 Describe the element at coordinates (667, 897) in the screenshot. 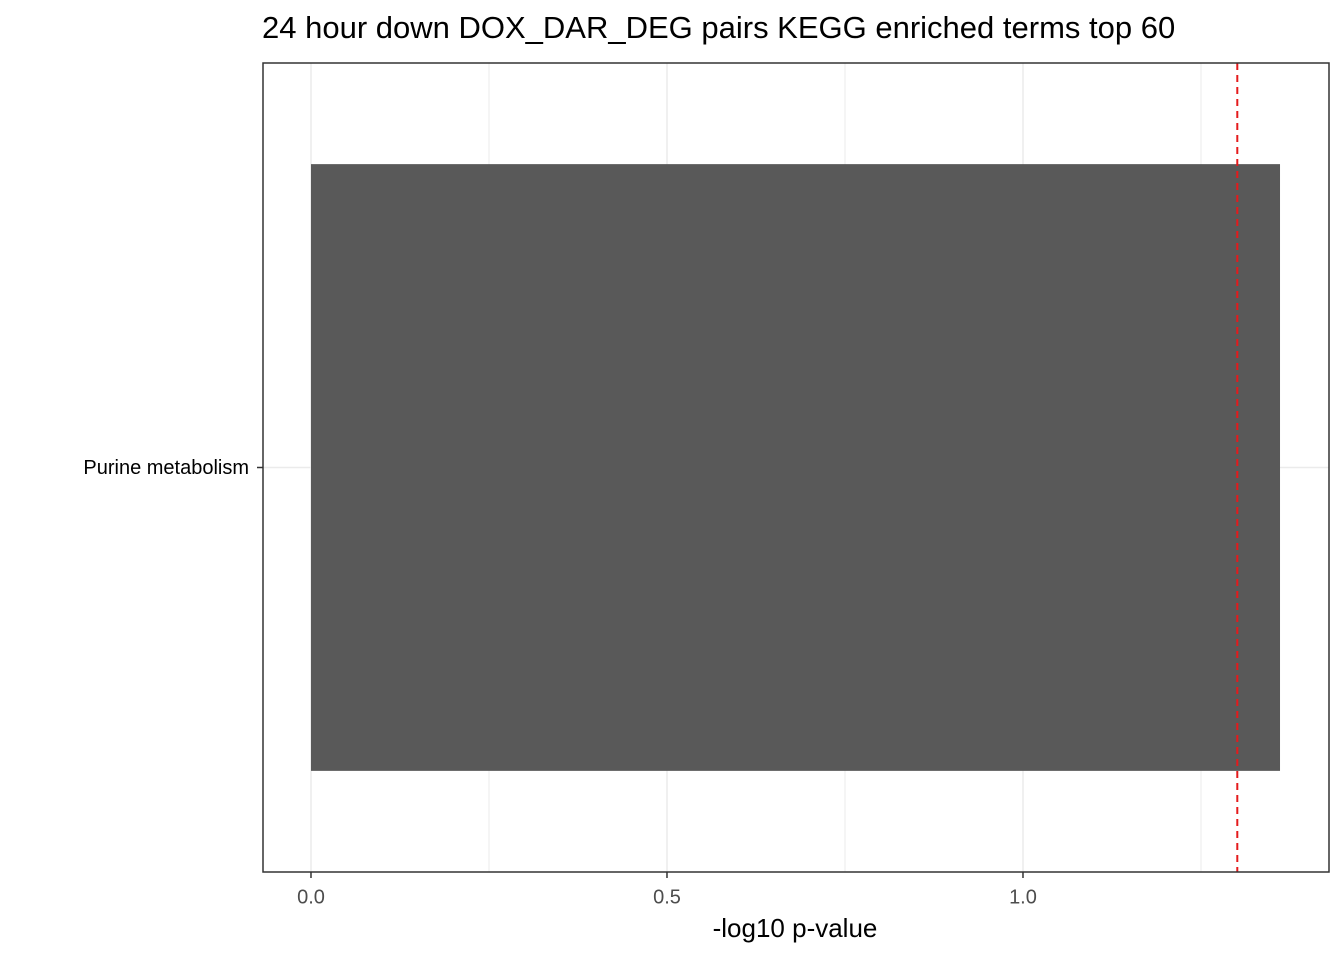

I see `x-tick-label: 0.5` at that location.